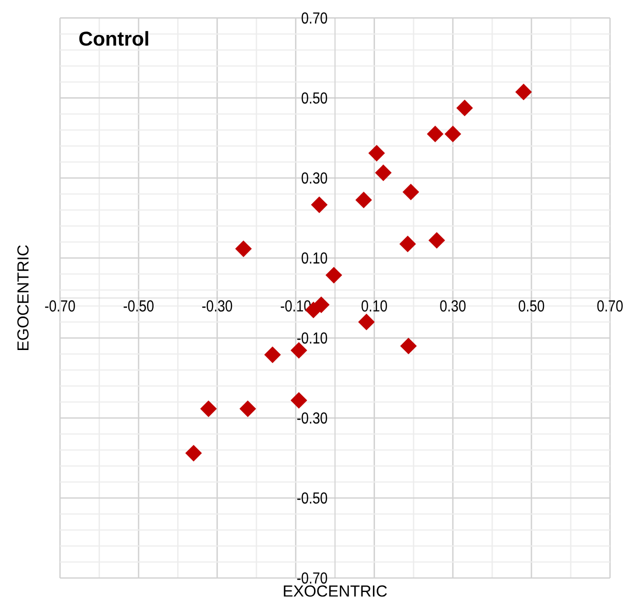 The image size is (627, 616). Describe the element at coordinates (113, 38) in the screenshot. I see `text: Control` at that location.